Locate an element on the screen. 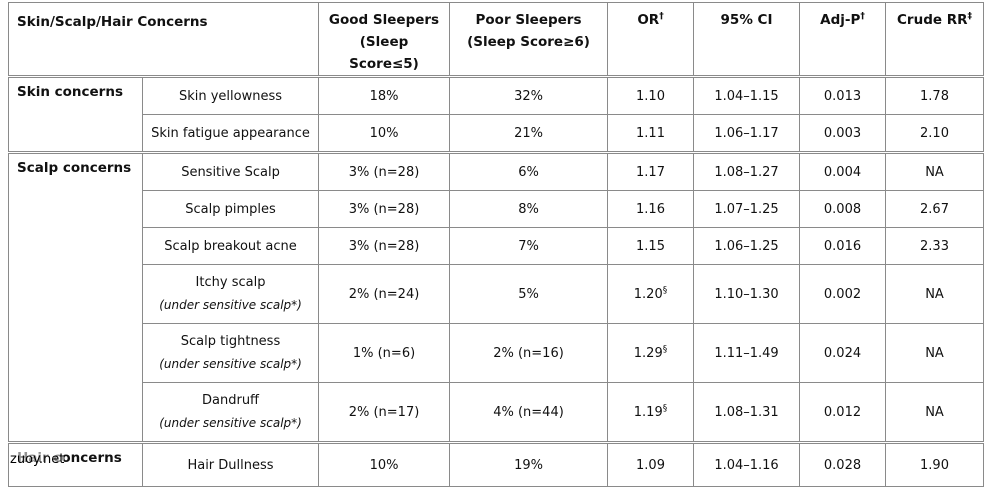  header-concern: Skin/Scalp/Hair Concerns is located at coordinates (163, 39).